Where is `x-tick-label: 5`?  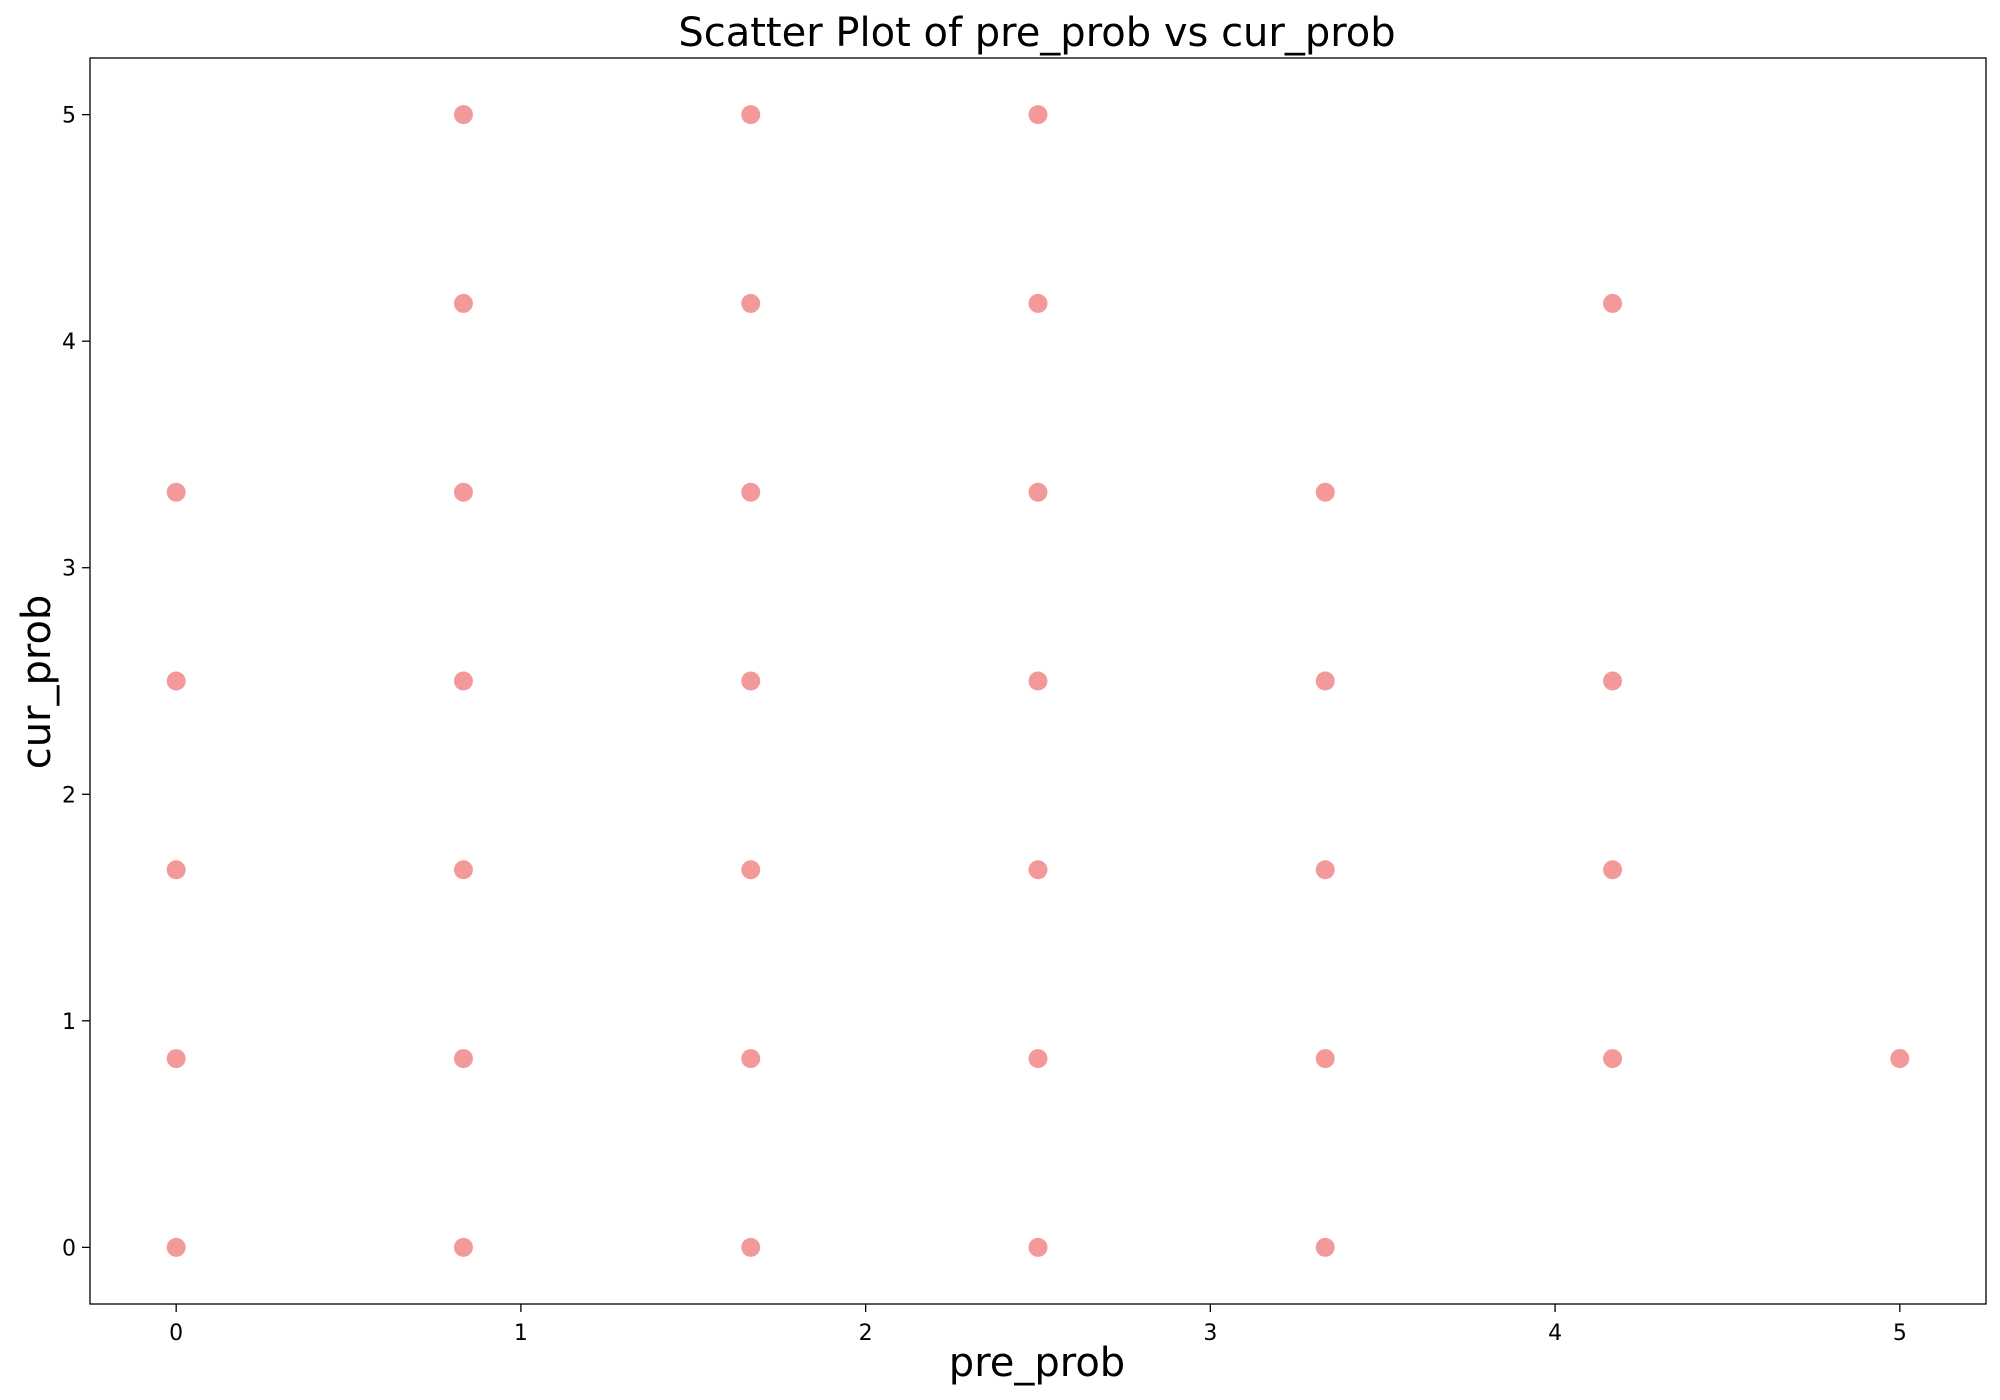
x-tick-label: 5 is located at coordinates (1900, 1333).